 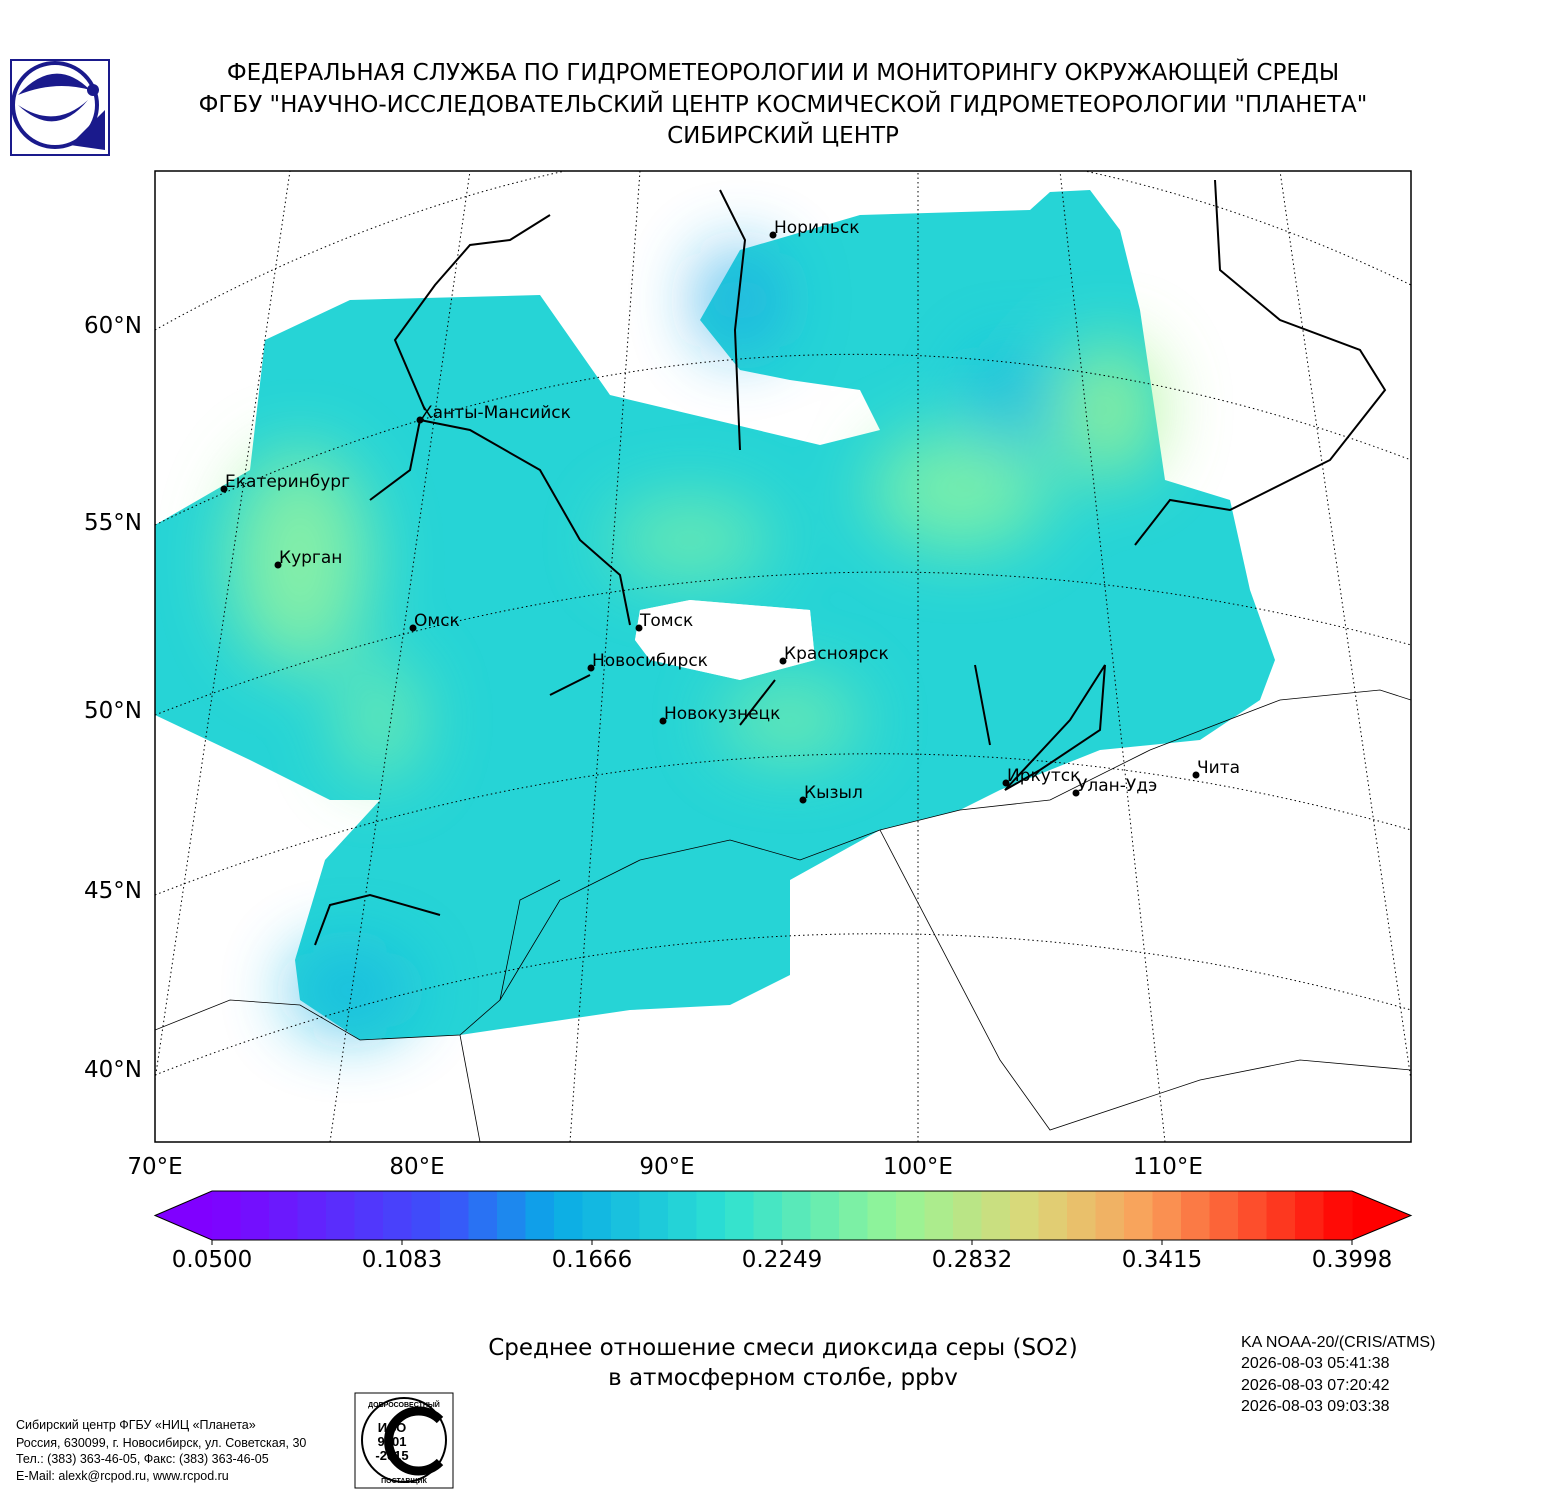 What do you see at coordinates (113, 523) in the screenshot?
I see `lat-label: 55°N` at bounding box center [113, 523].